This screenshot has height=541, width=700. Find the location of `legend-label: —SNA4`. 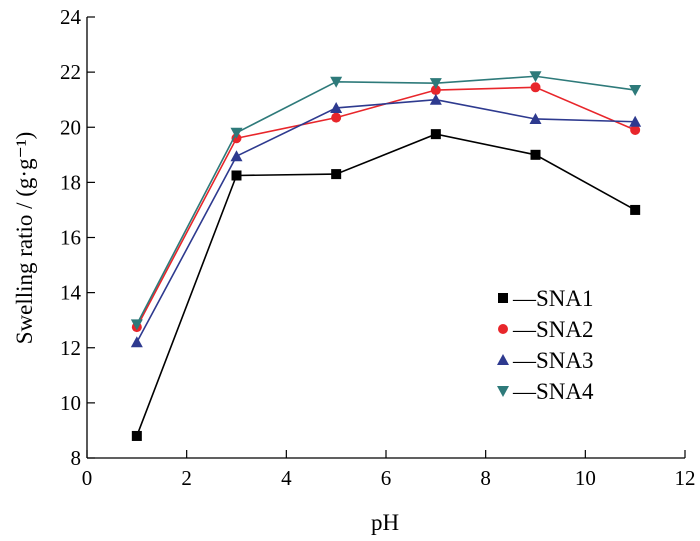

legend-label: —SNA4 is located at coordinates (553, 391).